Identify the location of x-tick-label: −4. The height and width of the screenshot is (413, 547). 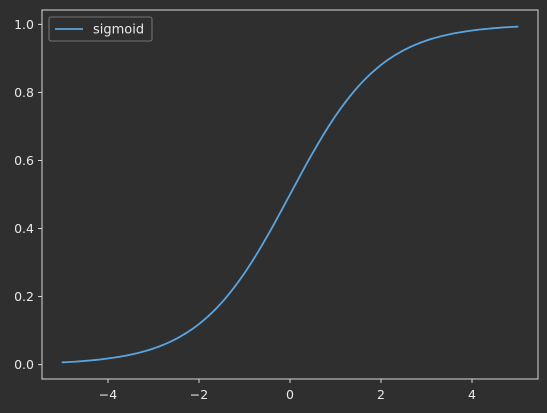
(108, 394).